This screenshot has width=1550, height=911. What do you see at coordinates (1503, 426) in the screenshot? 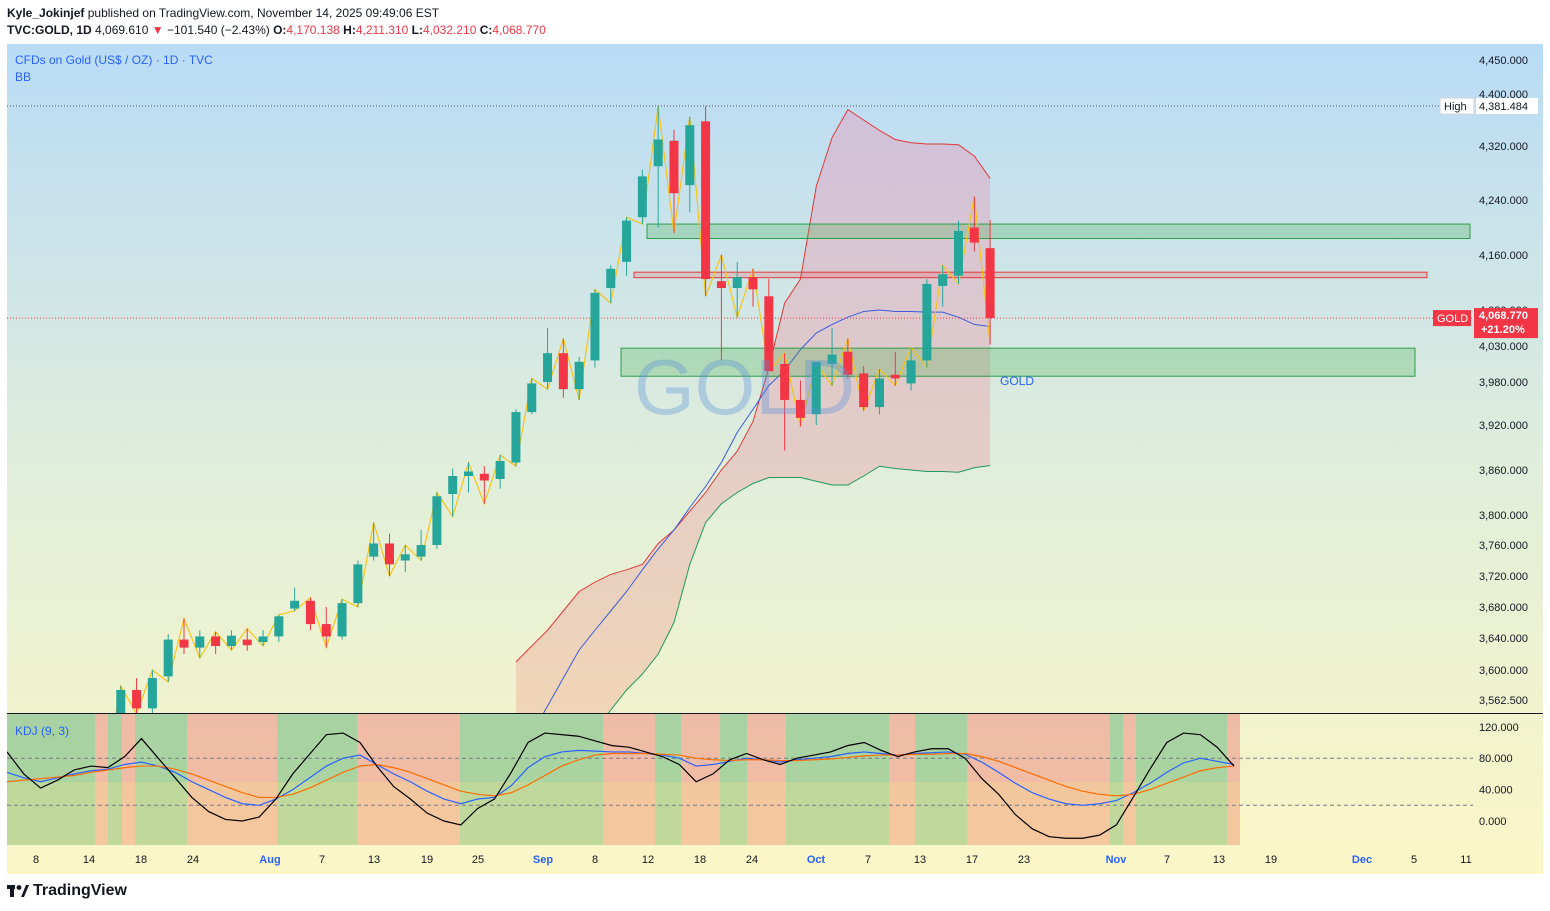
I see `price-tick-label: 3,920.000` at bounding box center [1503, 426].